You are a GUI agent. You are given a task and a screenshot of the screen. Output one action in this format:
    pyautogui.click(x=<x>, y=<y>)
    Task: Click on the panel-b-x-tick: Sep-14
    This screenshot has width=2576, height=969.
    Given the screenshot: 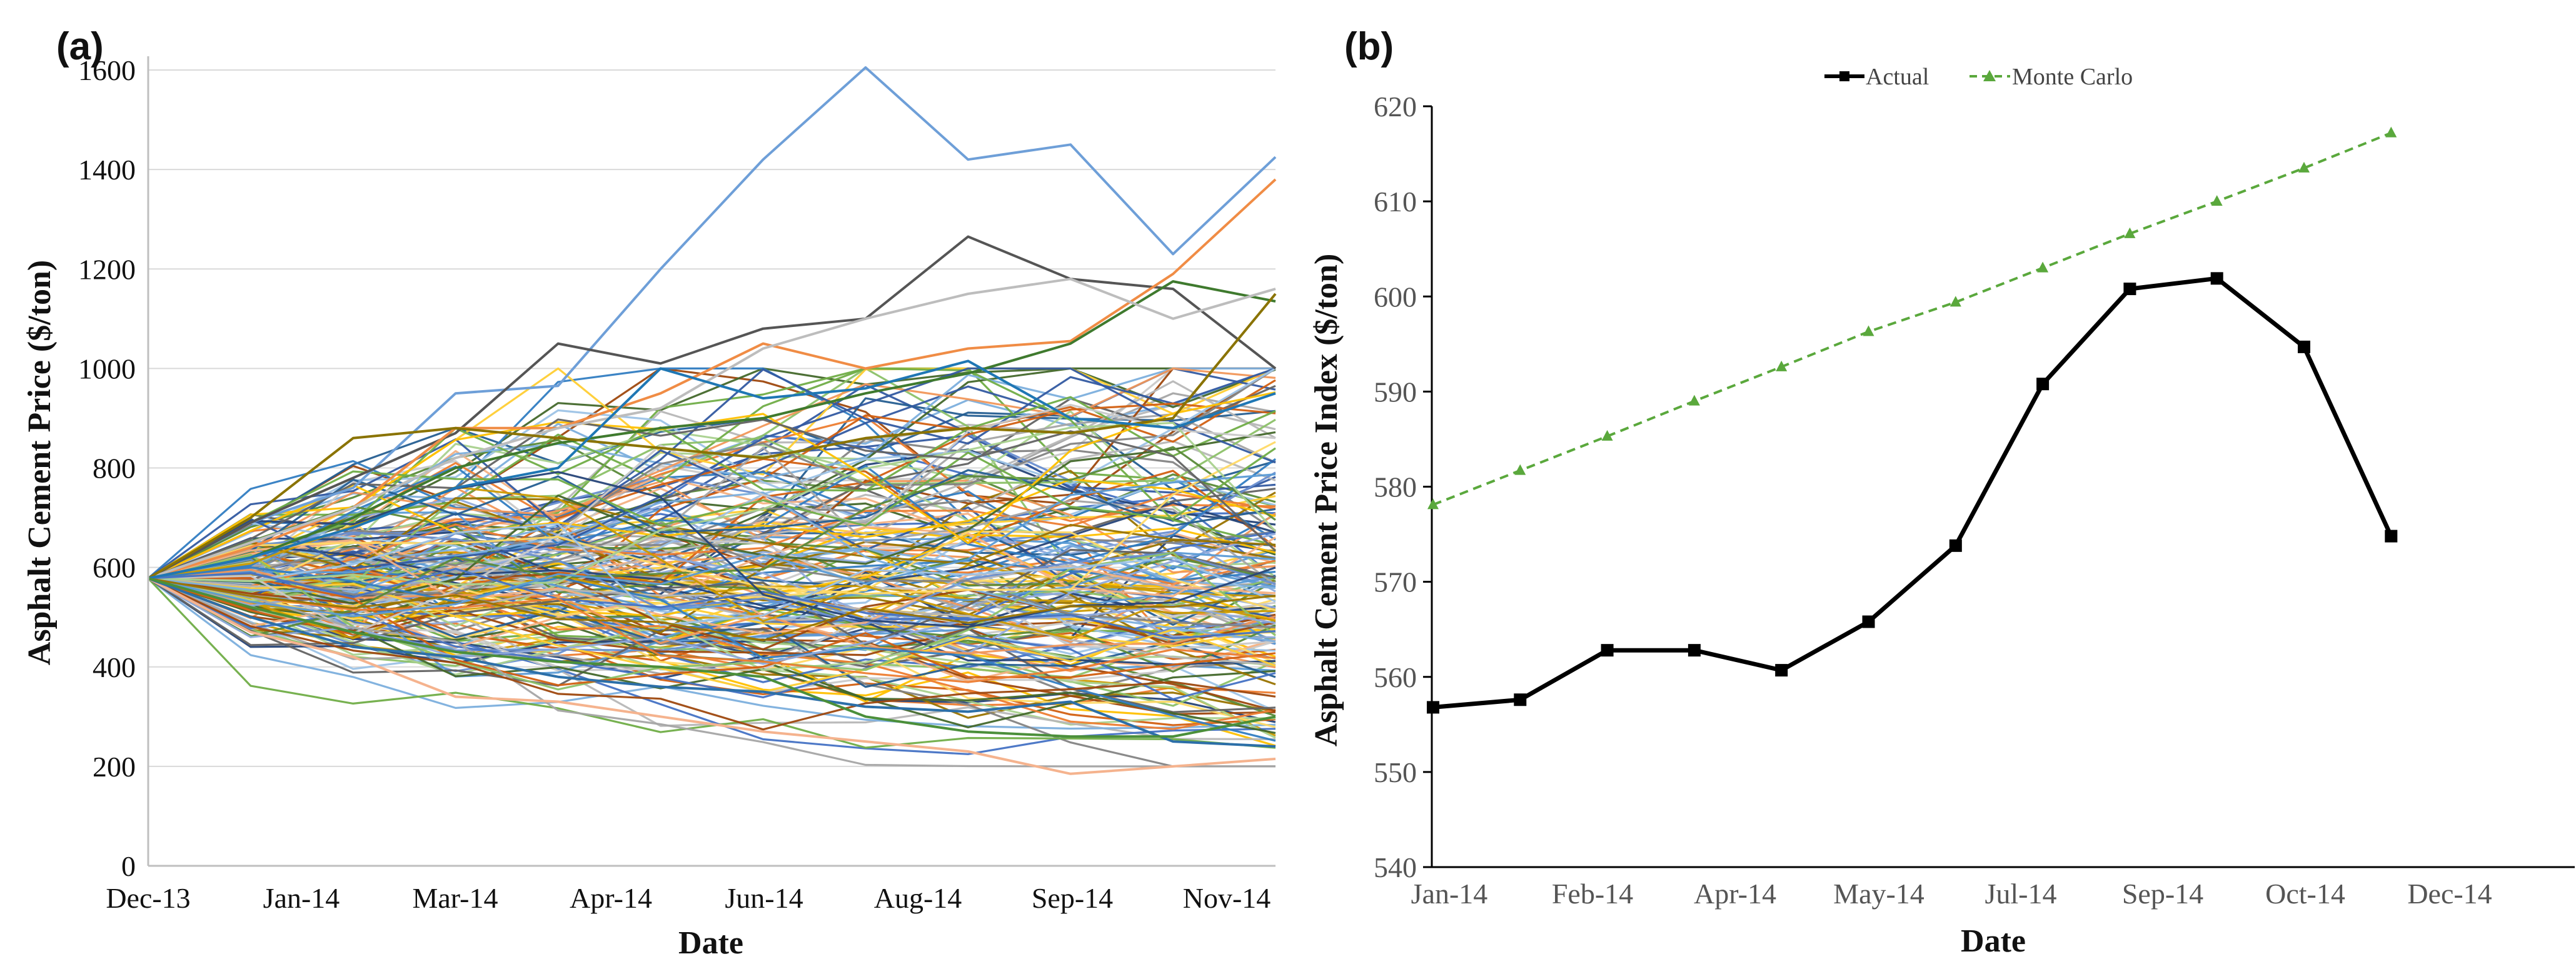 What is the action you would take?
    pyautogui.click(x=2162, y=894)
    